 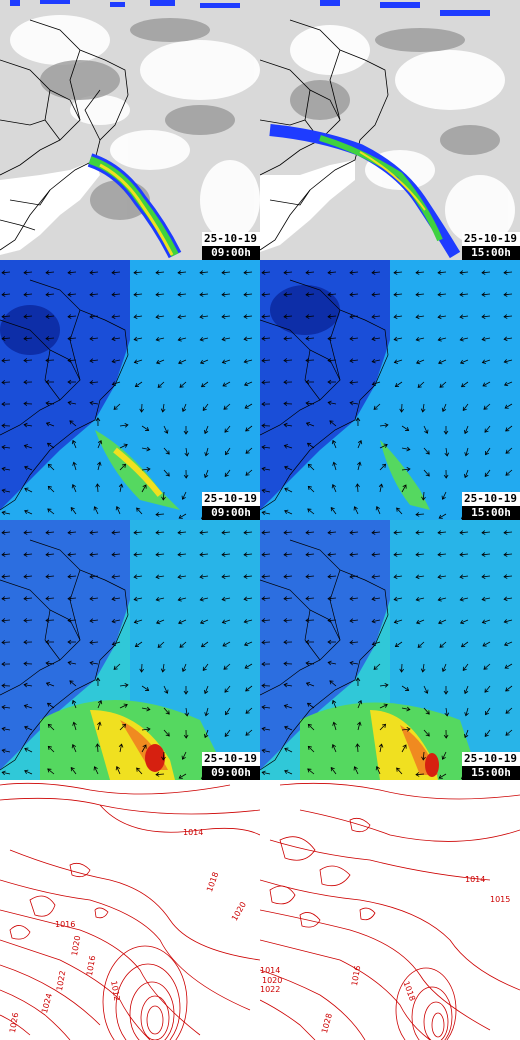 I want to click on wind-panel-upper-1500: 25-10-19 15:00h, so click(x=390, y=390).